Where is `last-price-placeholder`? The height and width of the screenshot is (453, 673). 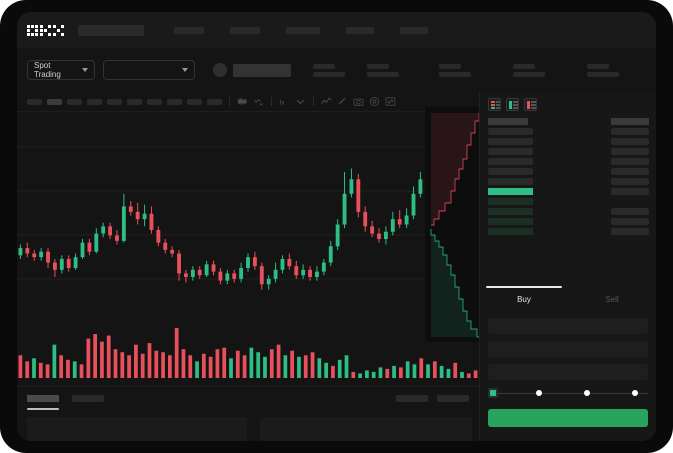
last-price-placeholder is located at coordinates (262, 70).